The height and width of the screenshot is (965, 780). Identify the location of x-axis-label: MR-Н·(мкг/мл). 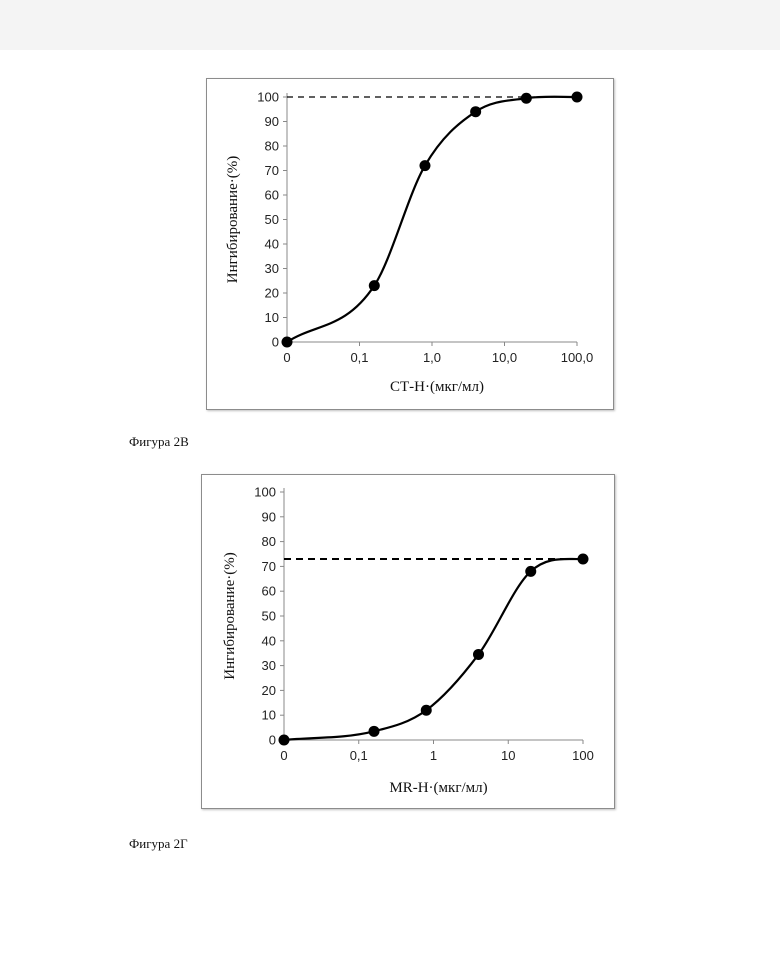
(438, 788).